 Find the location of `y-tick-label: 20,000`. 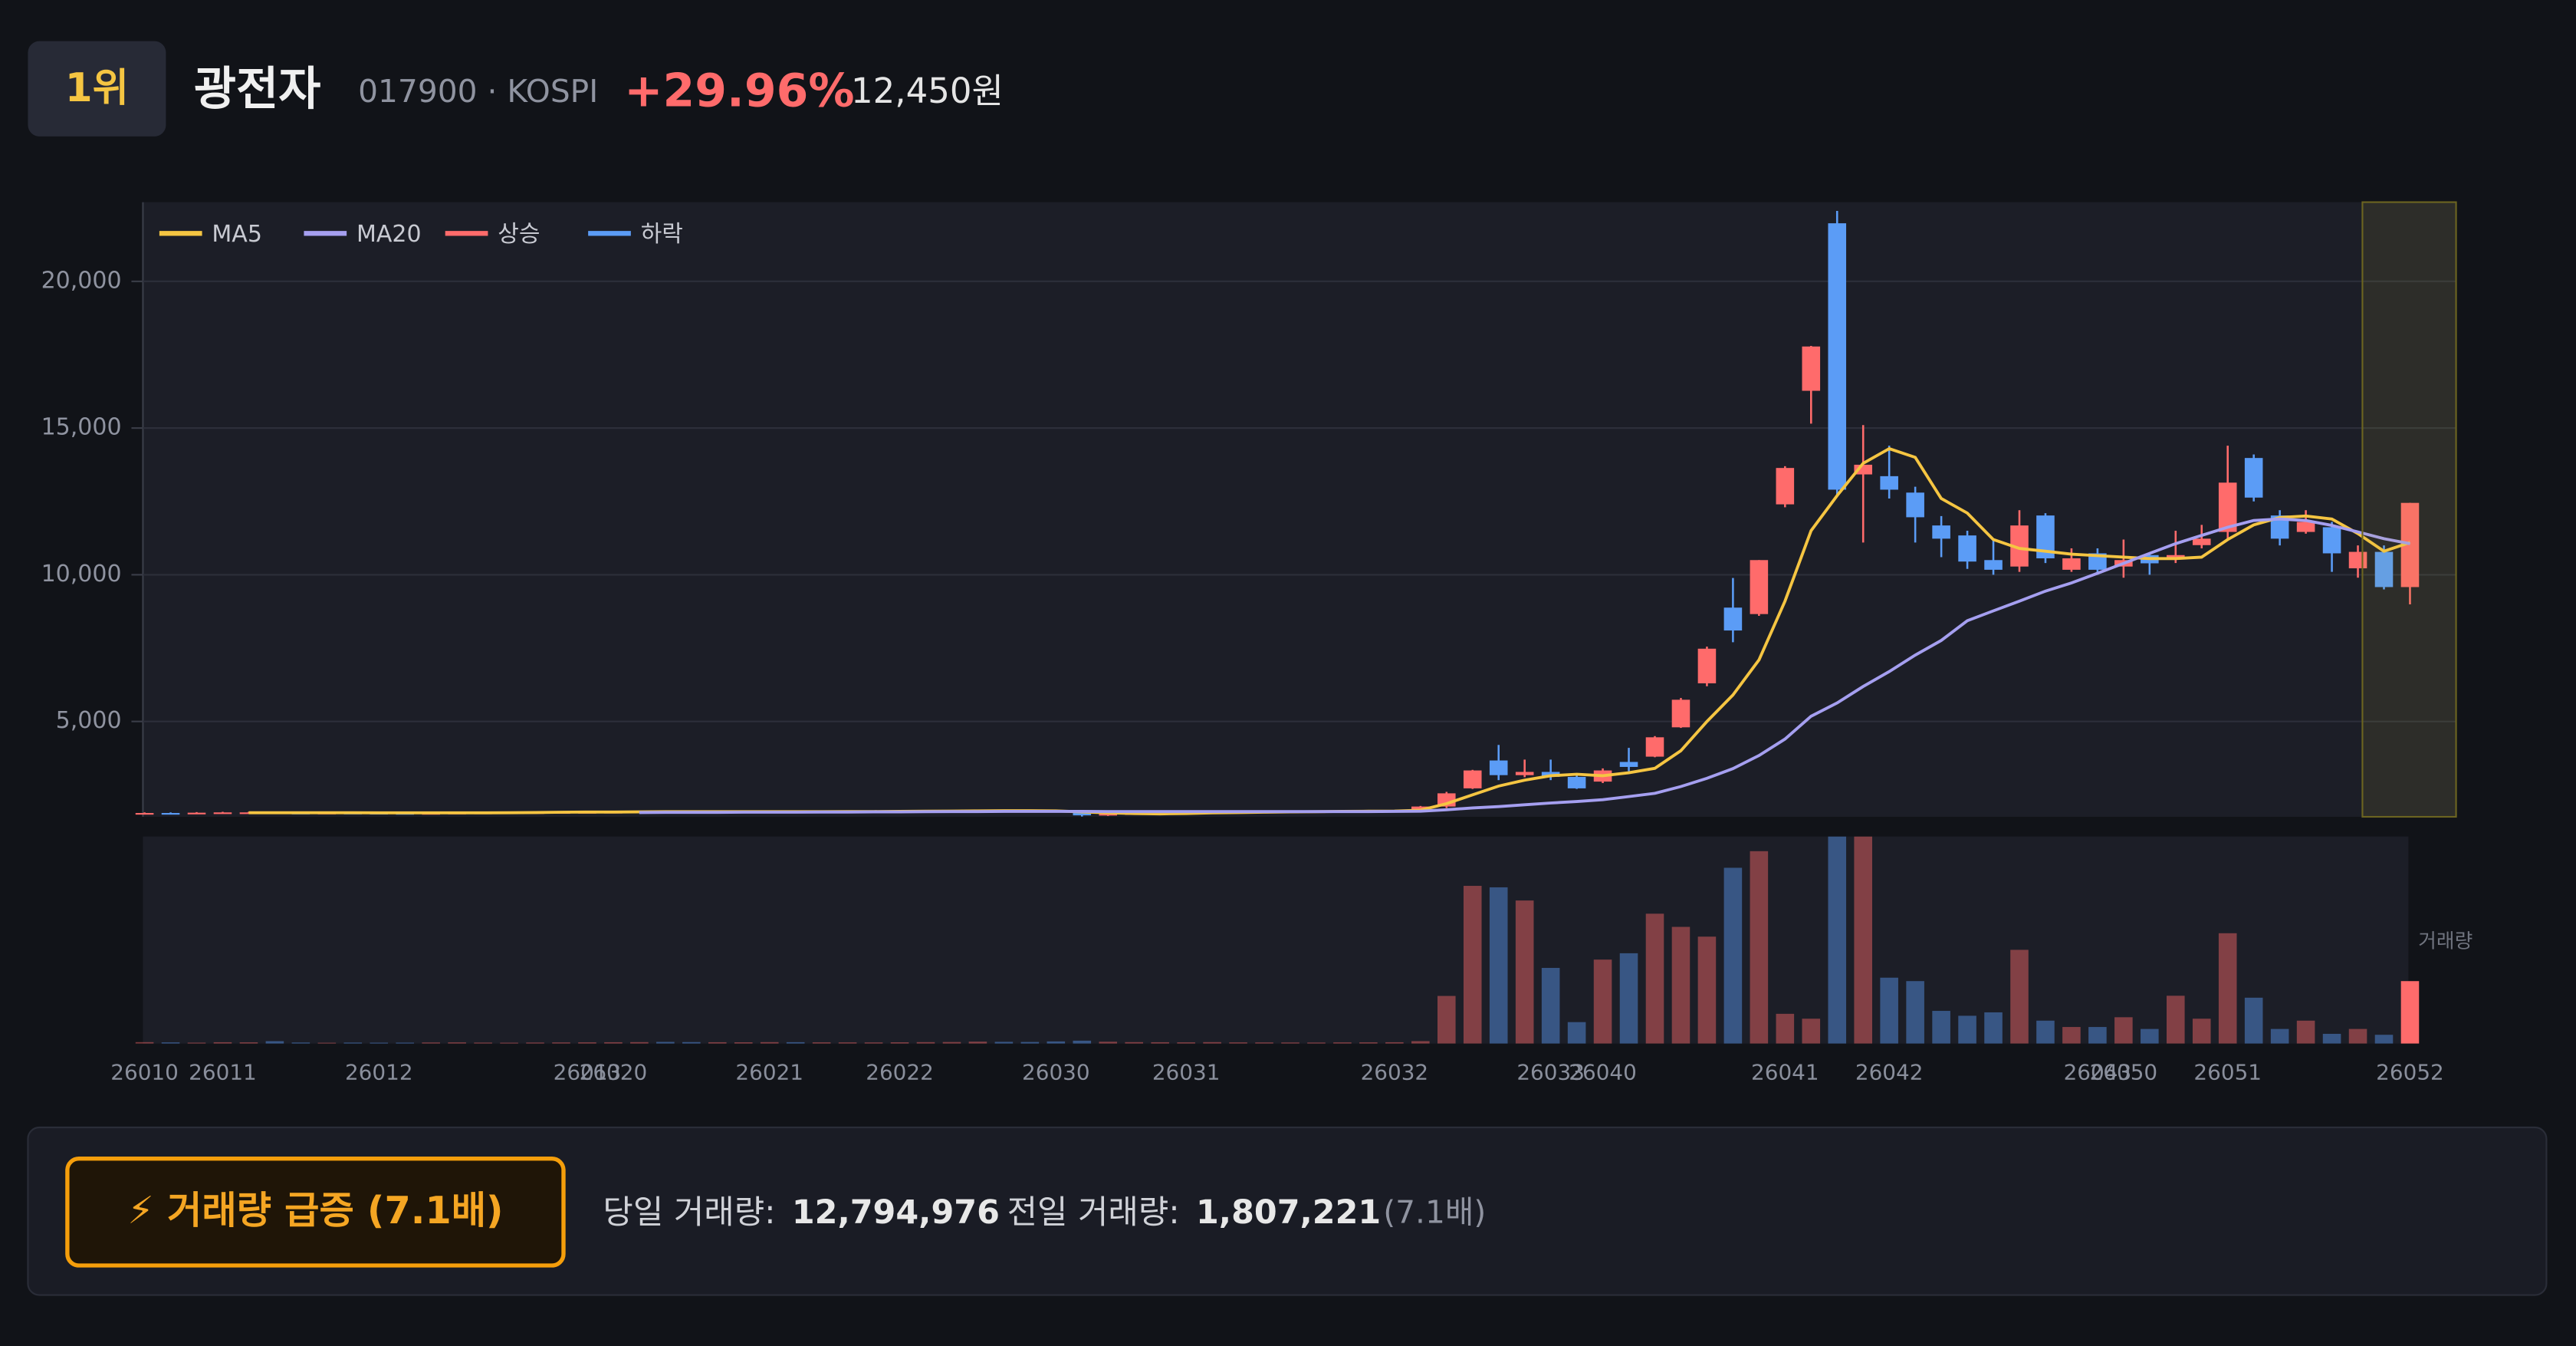

y-tick-label: 20,000 is located at coordinates (81, 280).